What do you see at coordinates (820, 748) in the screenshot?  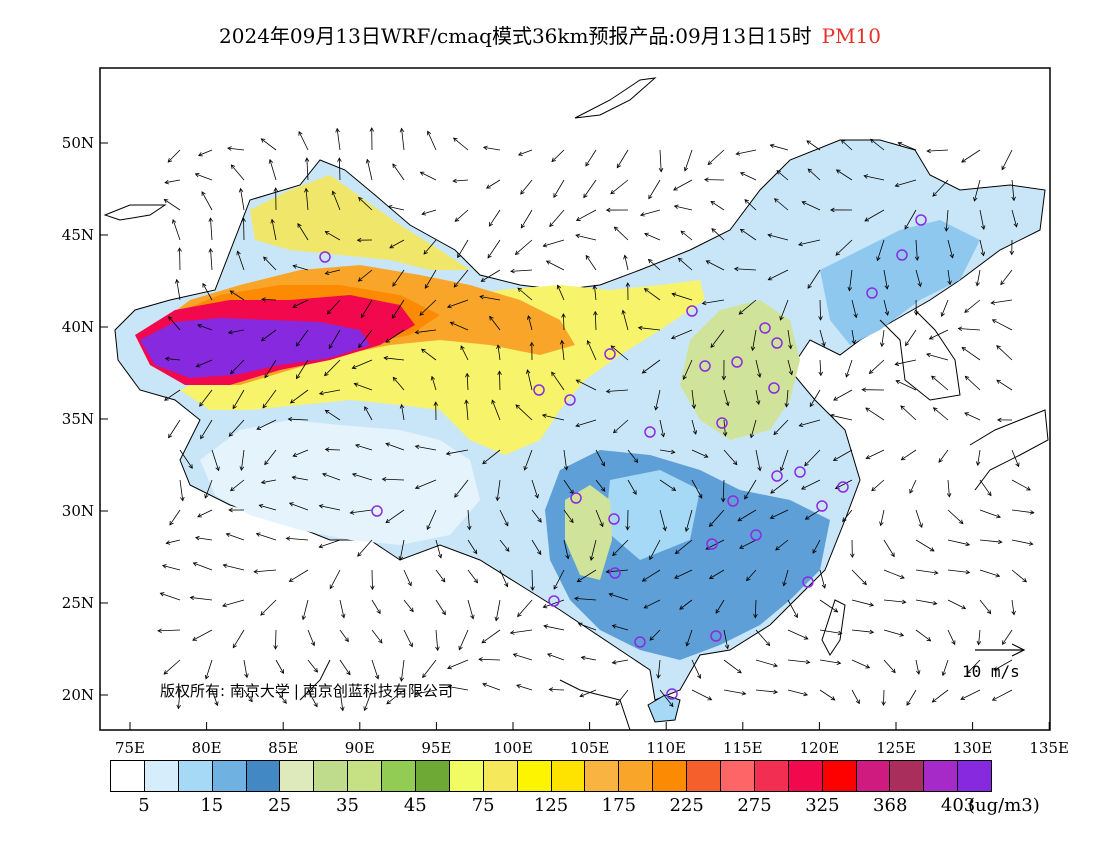 I see `lon-label: 120E` at bounding box center [820, 748].